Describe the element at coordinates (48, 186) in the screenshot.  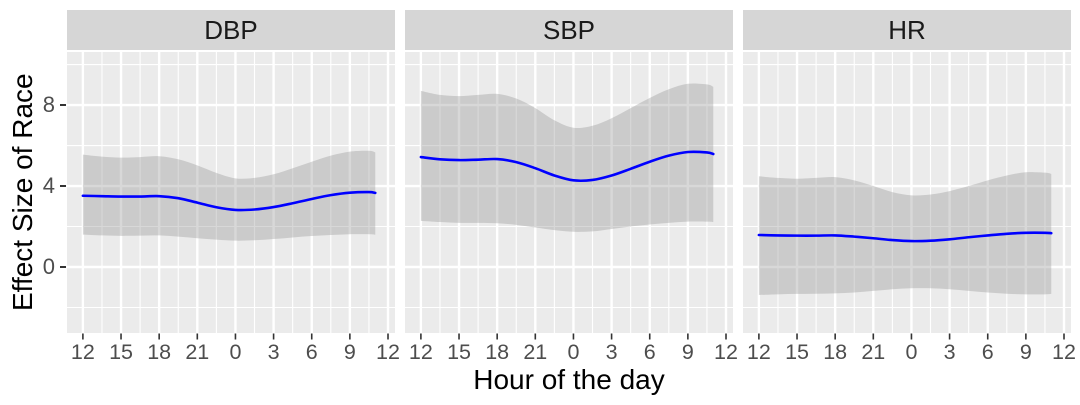
I see `y-tick-label: 4` at that location.